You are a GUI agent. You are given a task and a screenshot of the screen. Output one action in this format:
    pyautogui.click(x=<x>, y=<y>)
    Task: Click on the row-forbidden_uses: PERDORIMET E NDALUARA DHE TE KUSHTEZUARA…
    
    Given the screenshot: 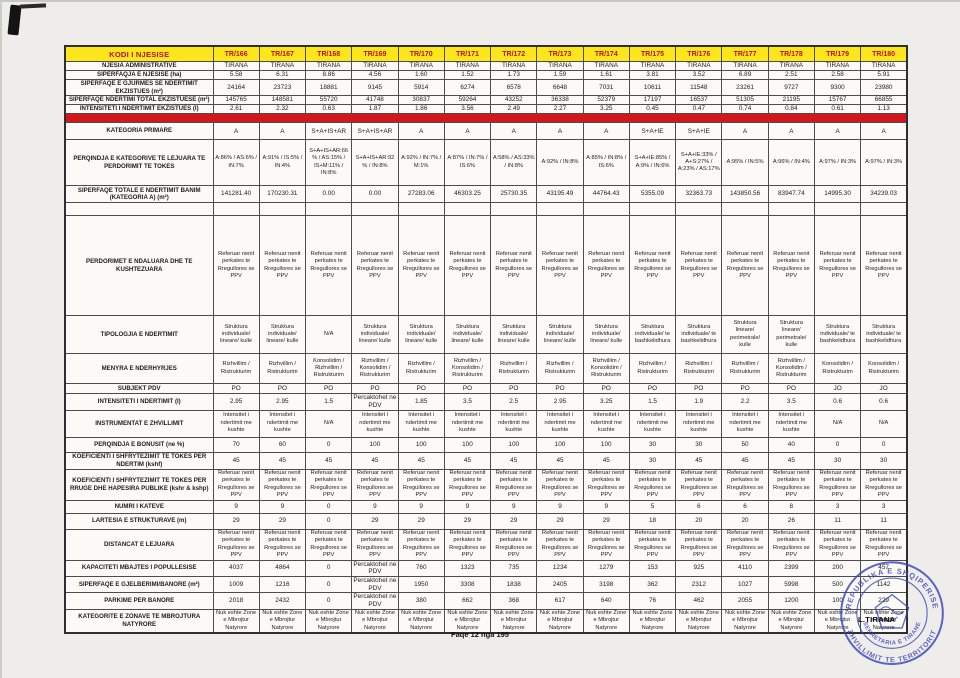 What is the action you would take?
    pyautogui.click(x=486, y=266)
    